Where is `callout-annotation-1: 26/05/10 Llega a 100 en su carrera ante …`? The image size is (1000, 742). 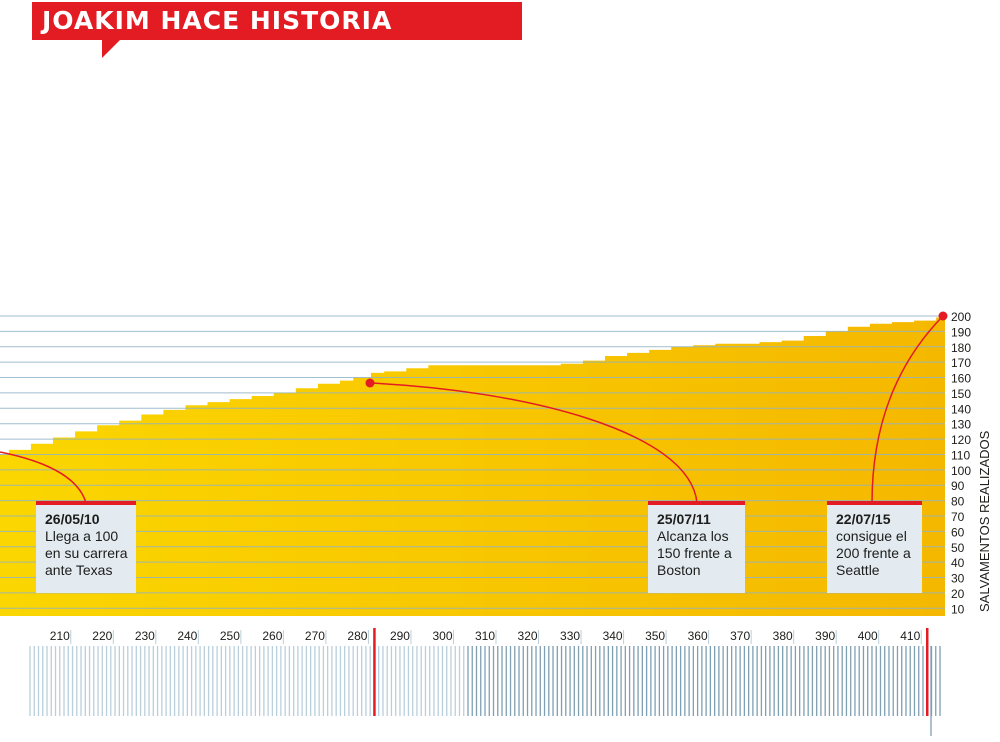 callout-annotation-1: 26/05/10 Llega a 100 en su carrera ante … is located at coordinates (86, 547).